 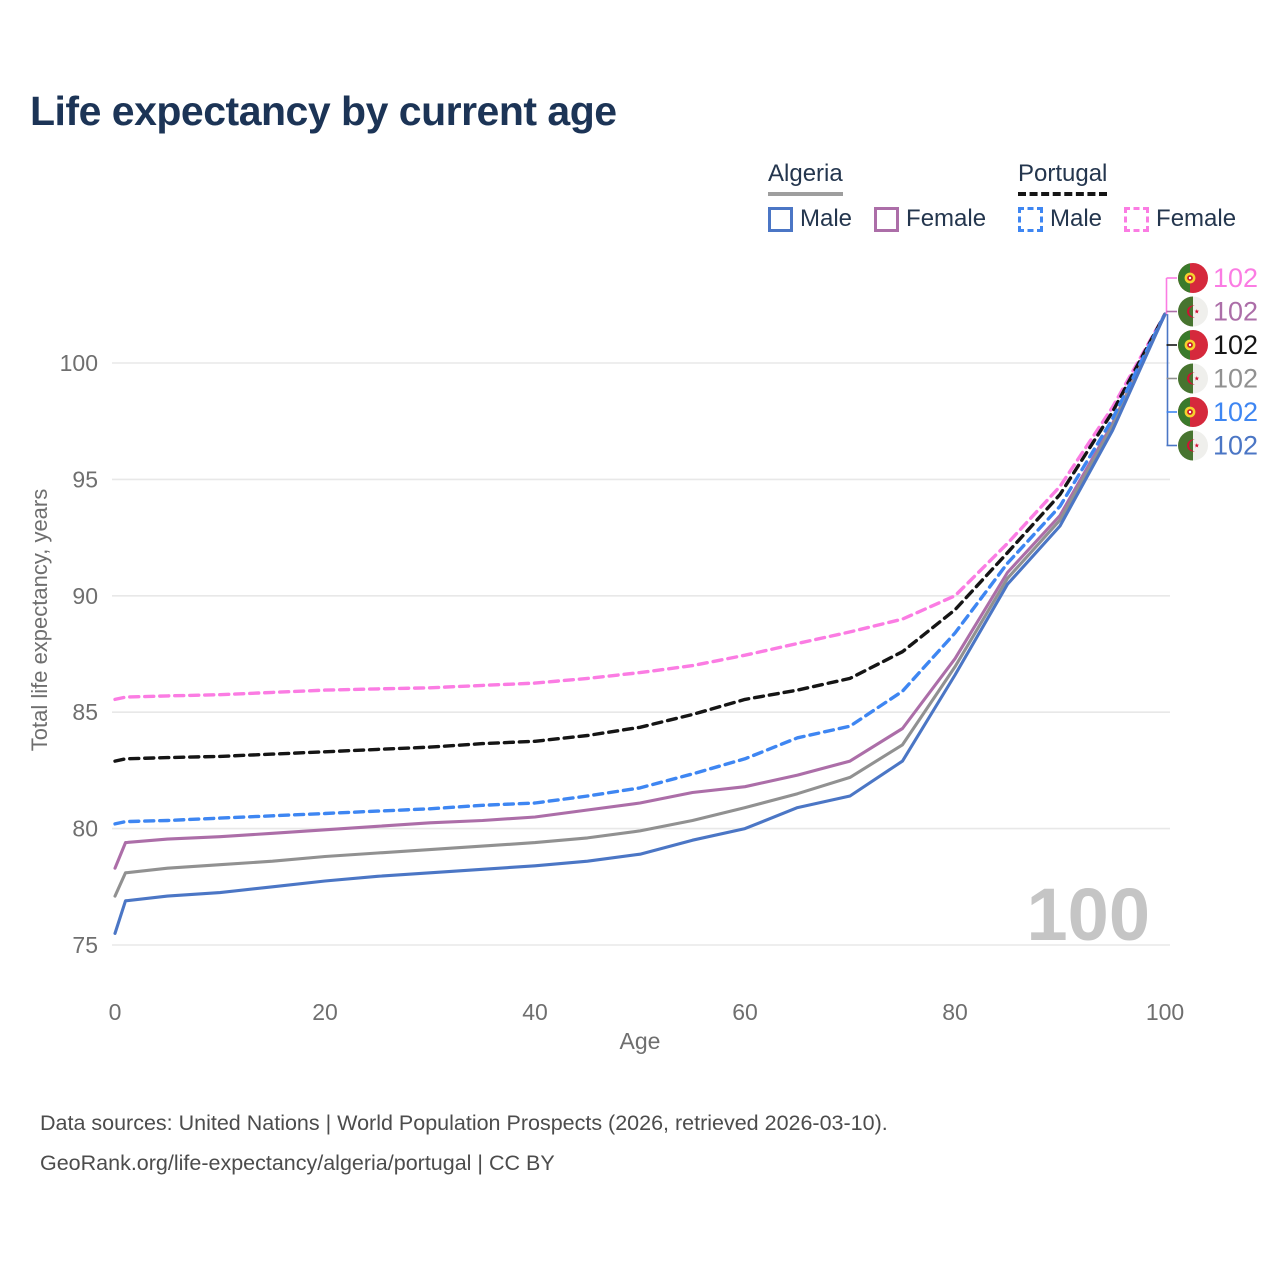 I want to click on legend-item-portugal-female-label: Female, so click(x=1196, y=218).